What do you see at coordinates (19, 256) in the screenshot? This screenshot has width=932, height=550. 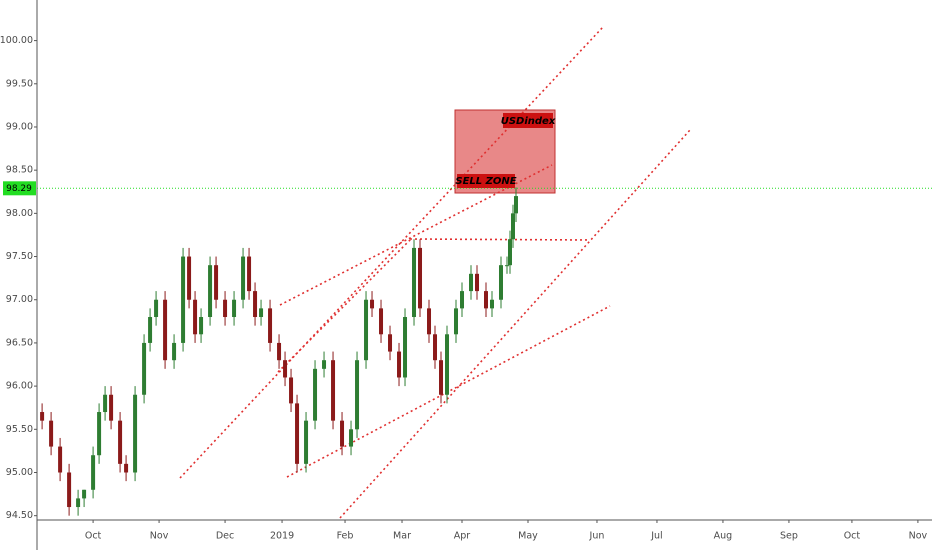 I see `y-tick-label: 97.50` at bounding box center [19, 256].